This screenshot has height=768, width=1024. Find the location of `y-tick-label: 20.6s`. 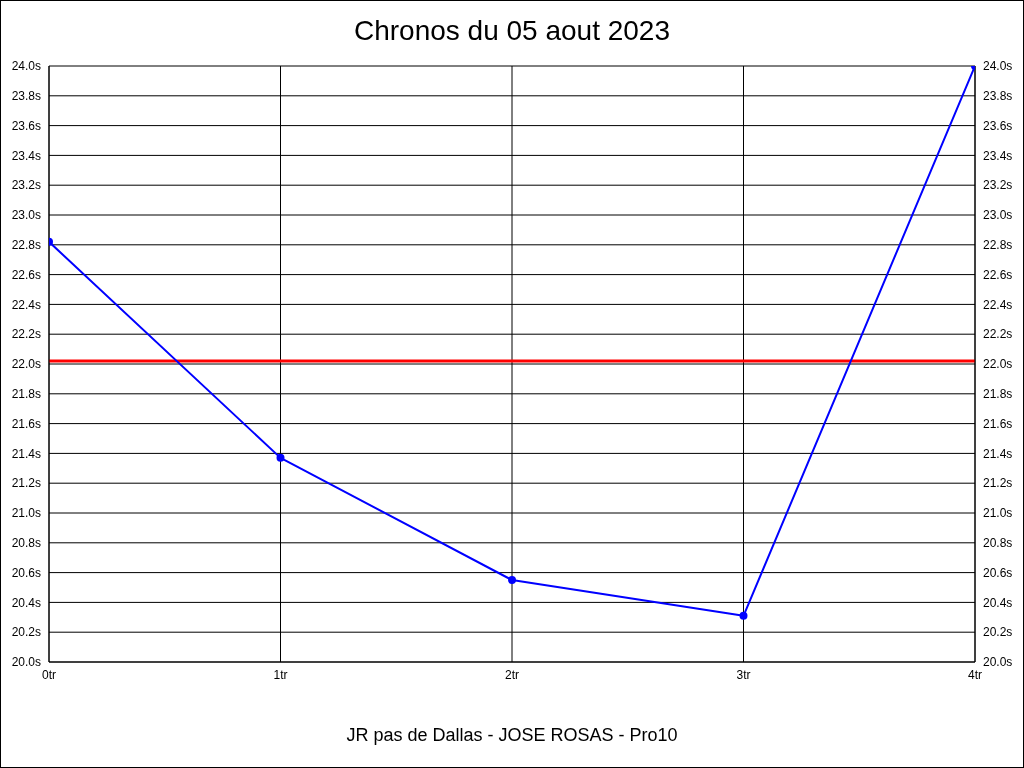

y-tick-label: 20.6s is located at coordinates (26, 572).